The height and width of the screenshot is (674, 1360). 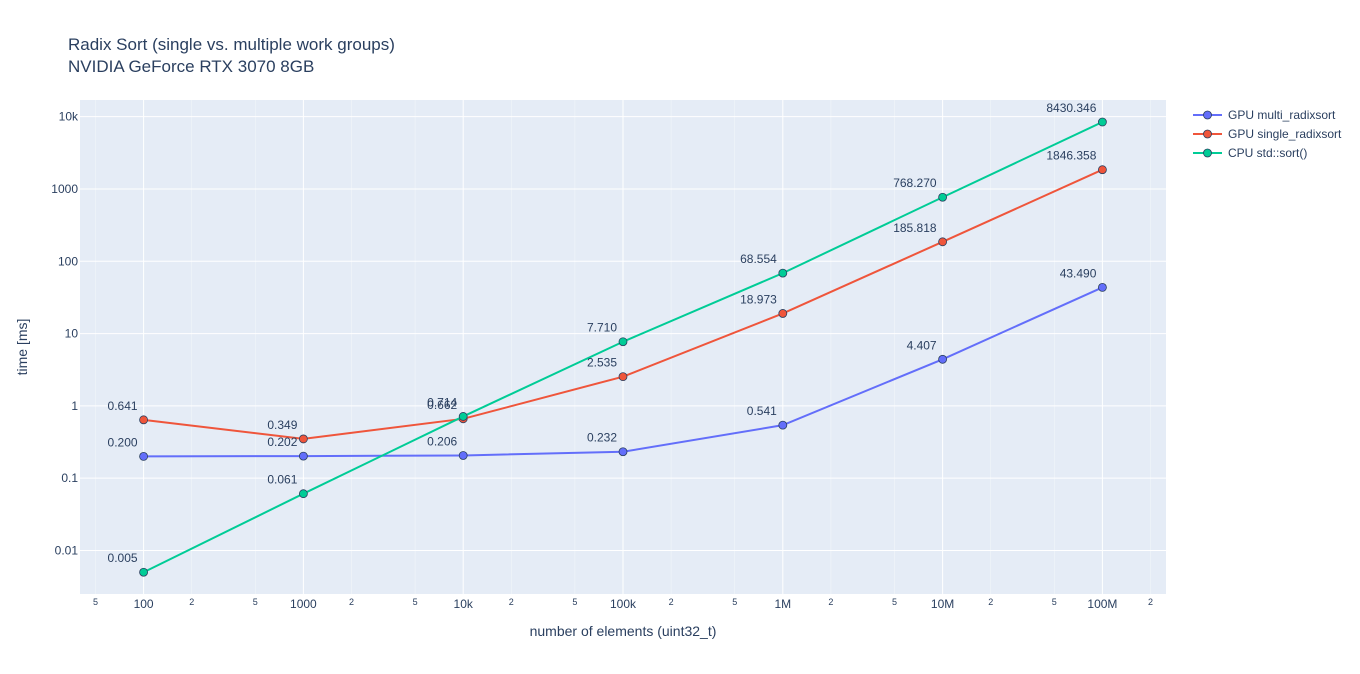 I want to click on data-label: 0.200, so click(x=123, y=442).